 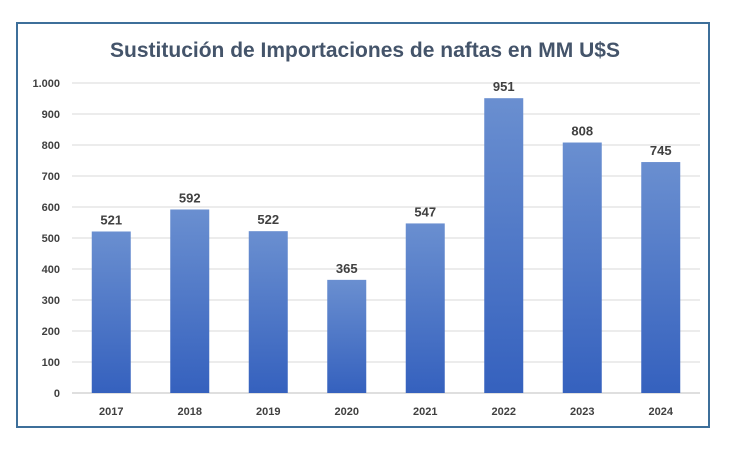 What do you see at coordinates (582, 131) in the screenshot?
I see `data-label-2023: 808` at bounding box center [582, 131].